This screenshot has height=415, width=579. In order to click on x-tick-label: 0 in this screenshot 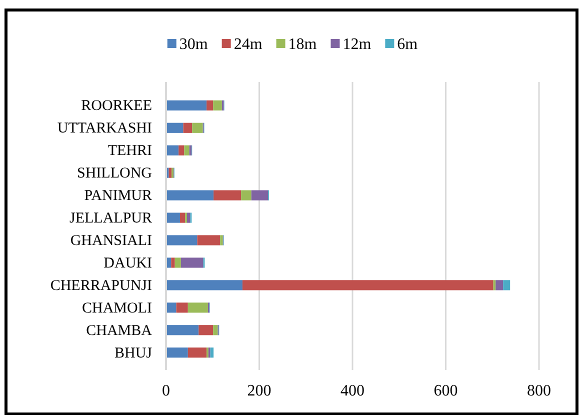, I will do `click(166, 391)`.